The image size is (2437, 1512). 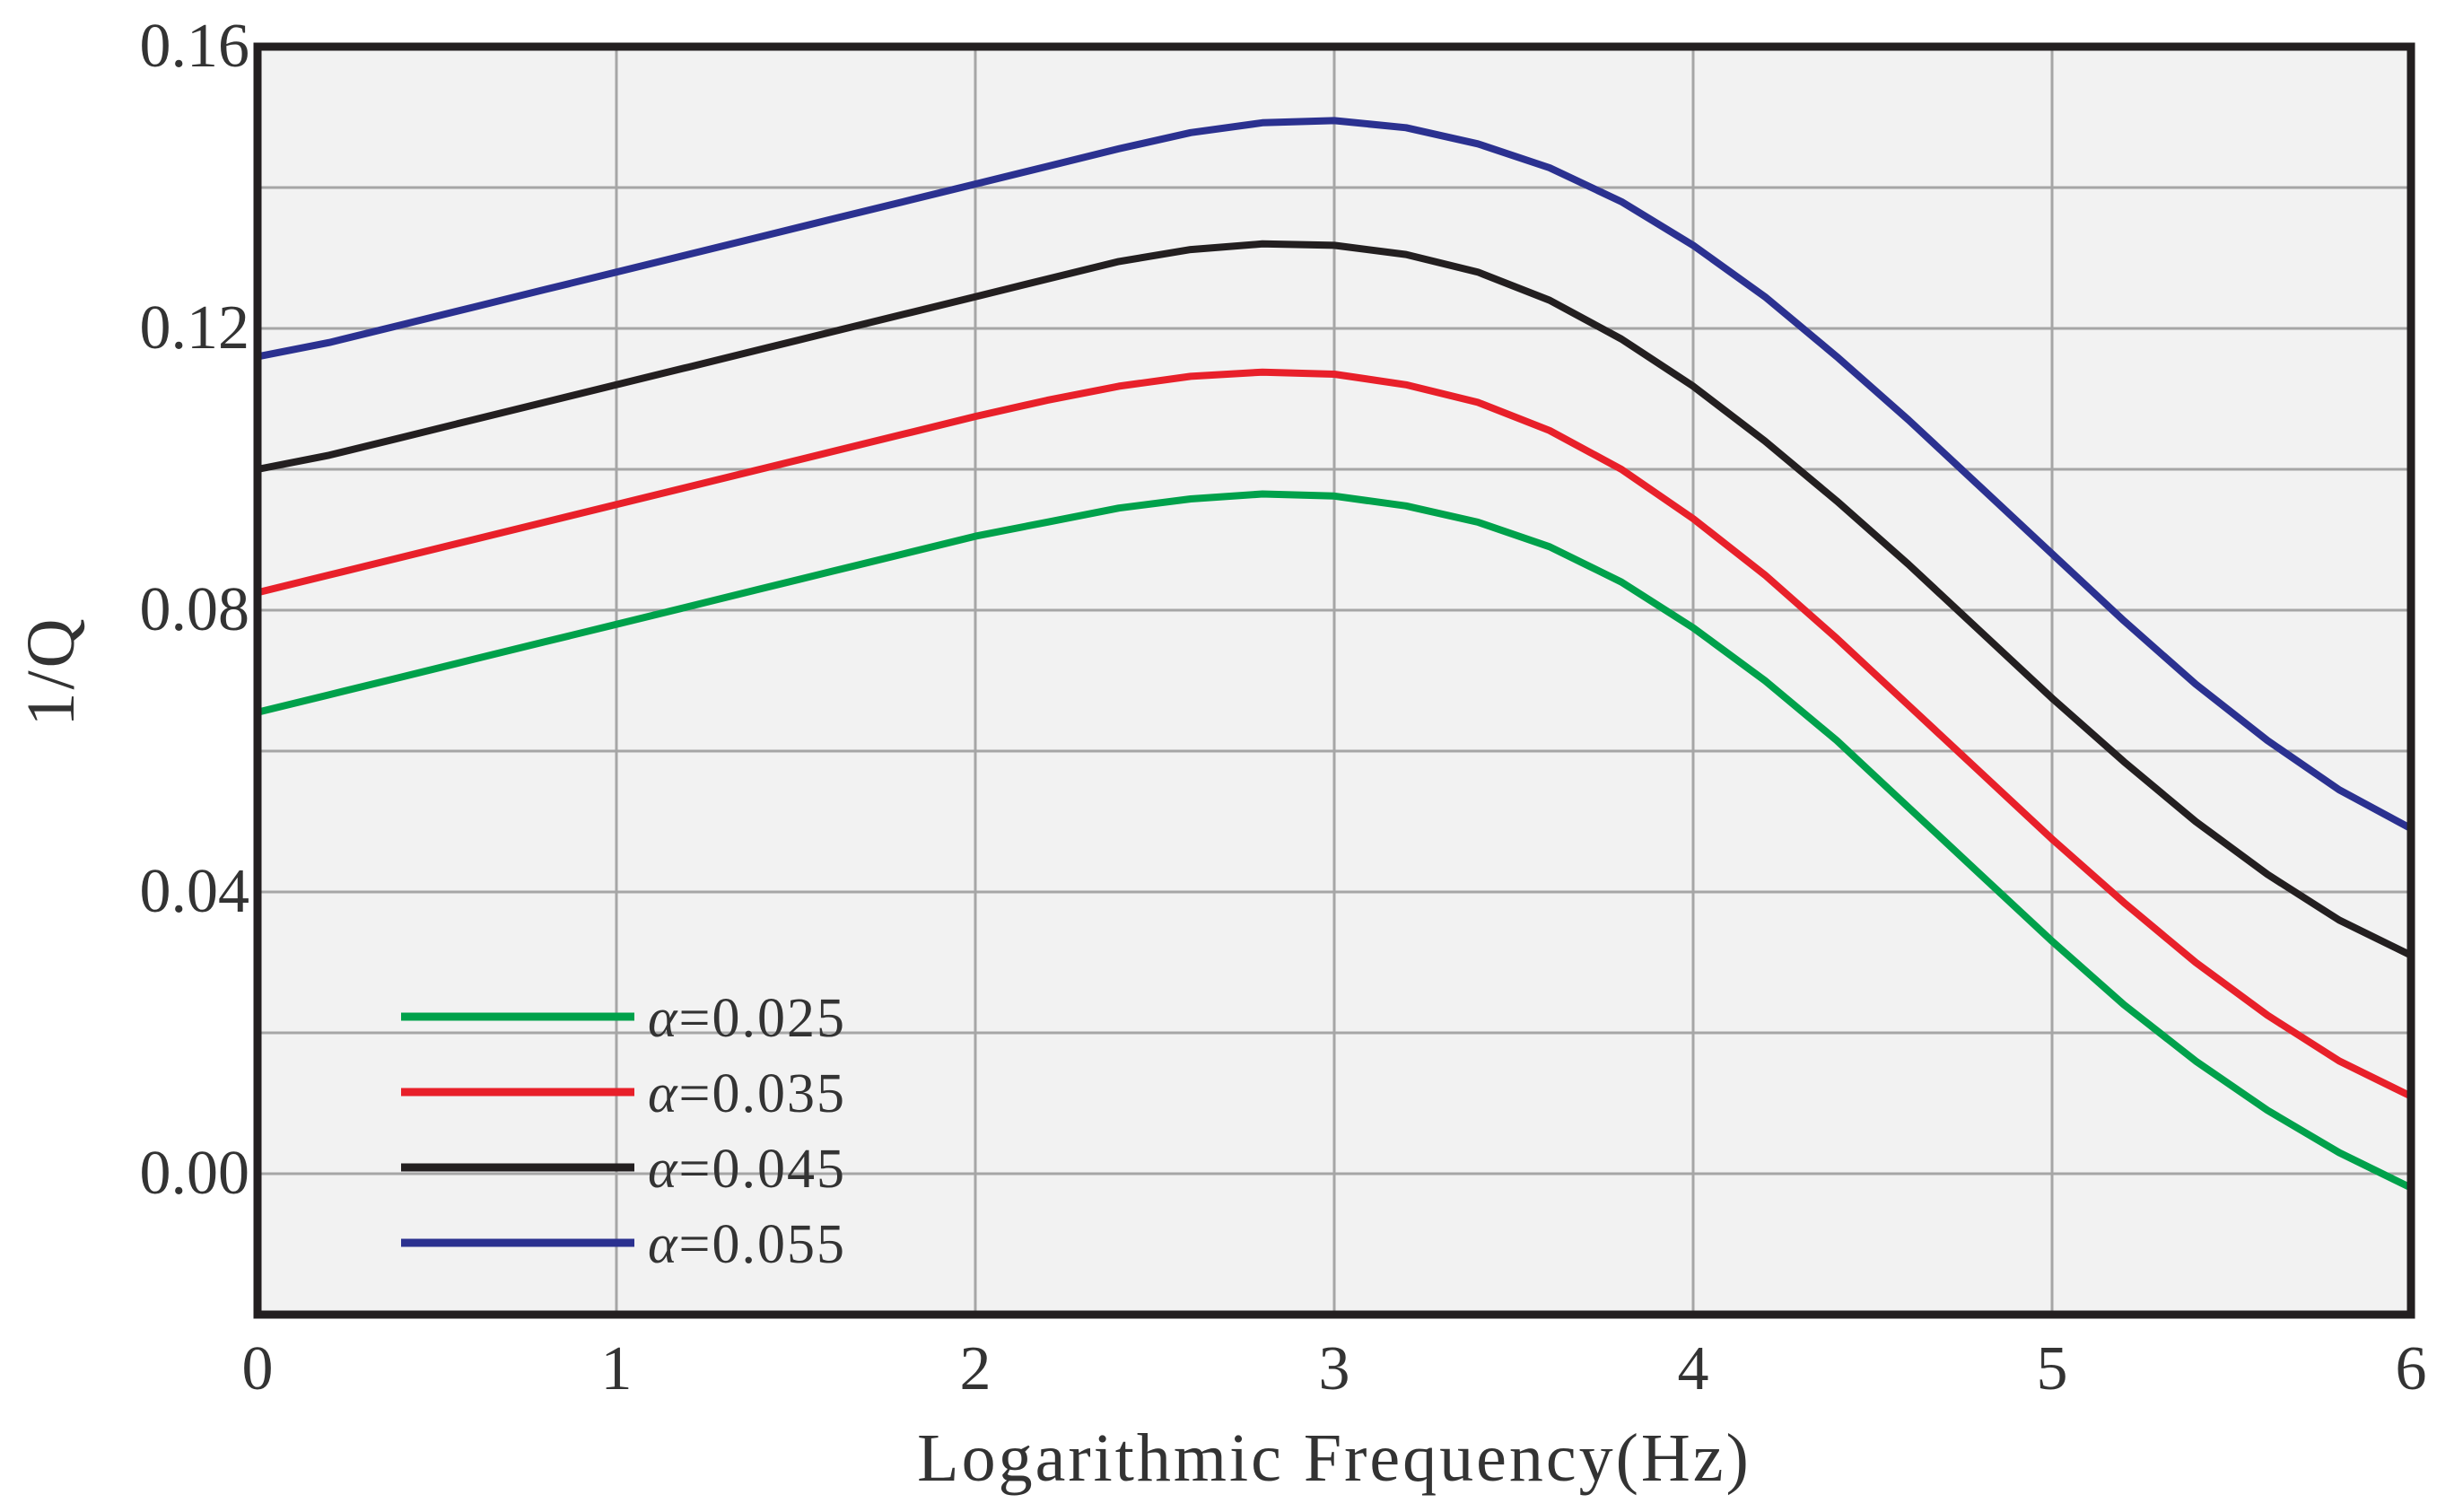 What do you see at coordinates (762, 1018) in the screenshot?
I see `legend-value: =0.025` at bounding box center [762, 1018].